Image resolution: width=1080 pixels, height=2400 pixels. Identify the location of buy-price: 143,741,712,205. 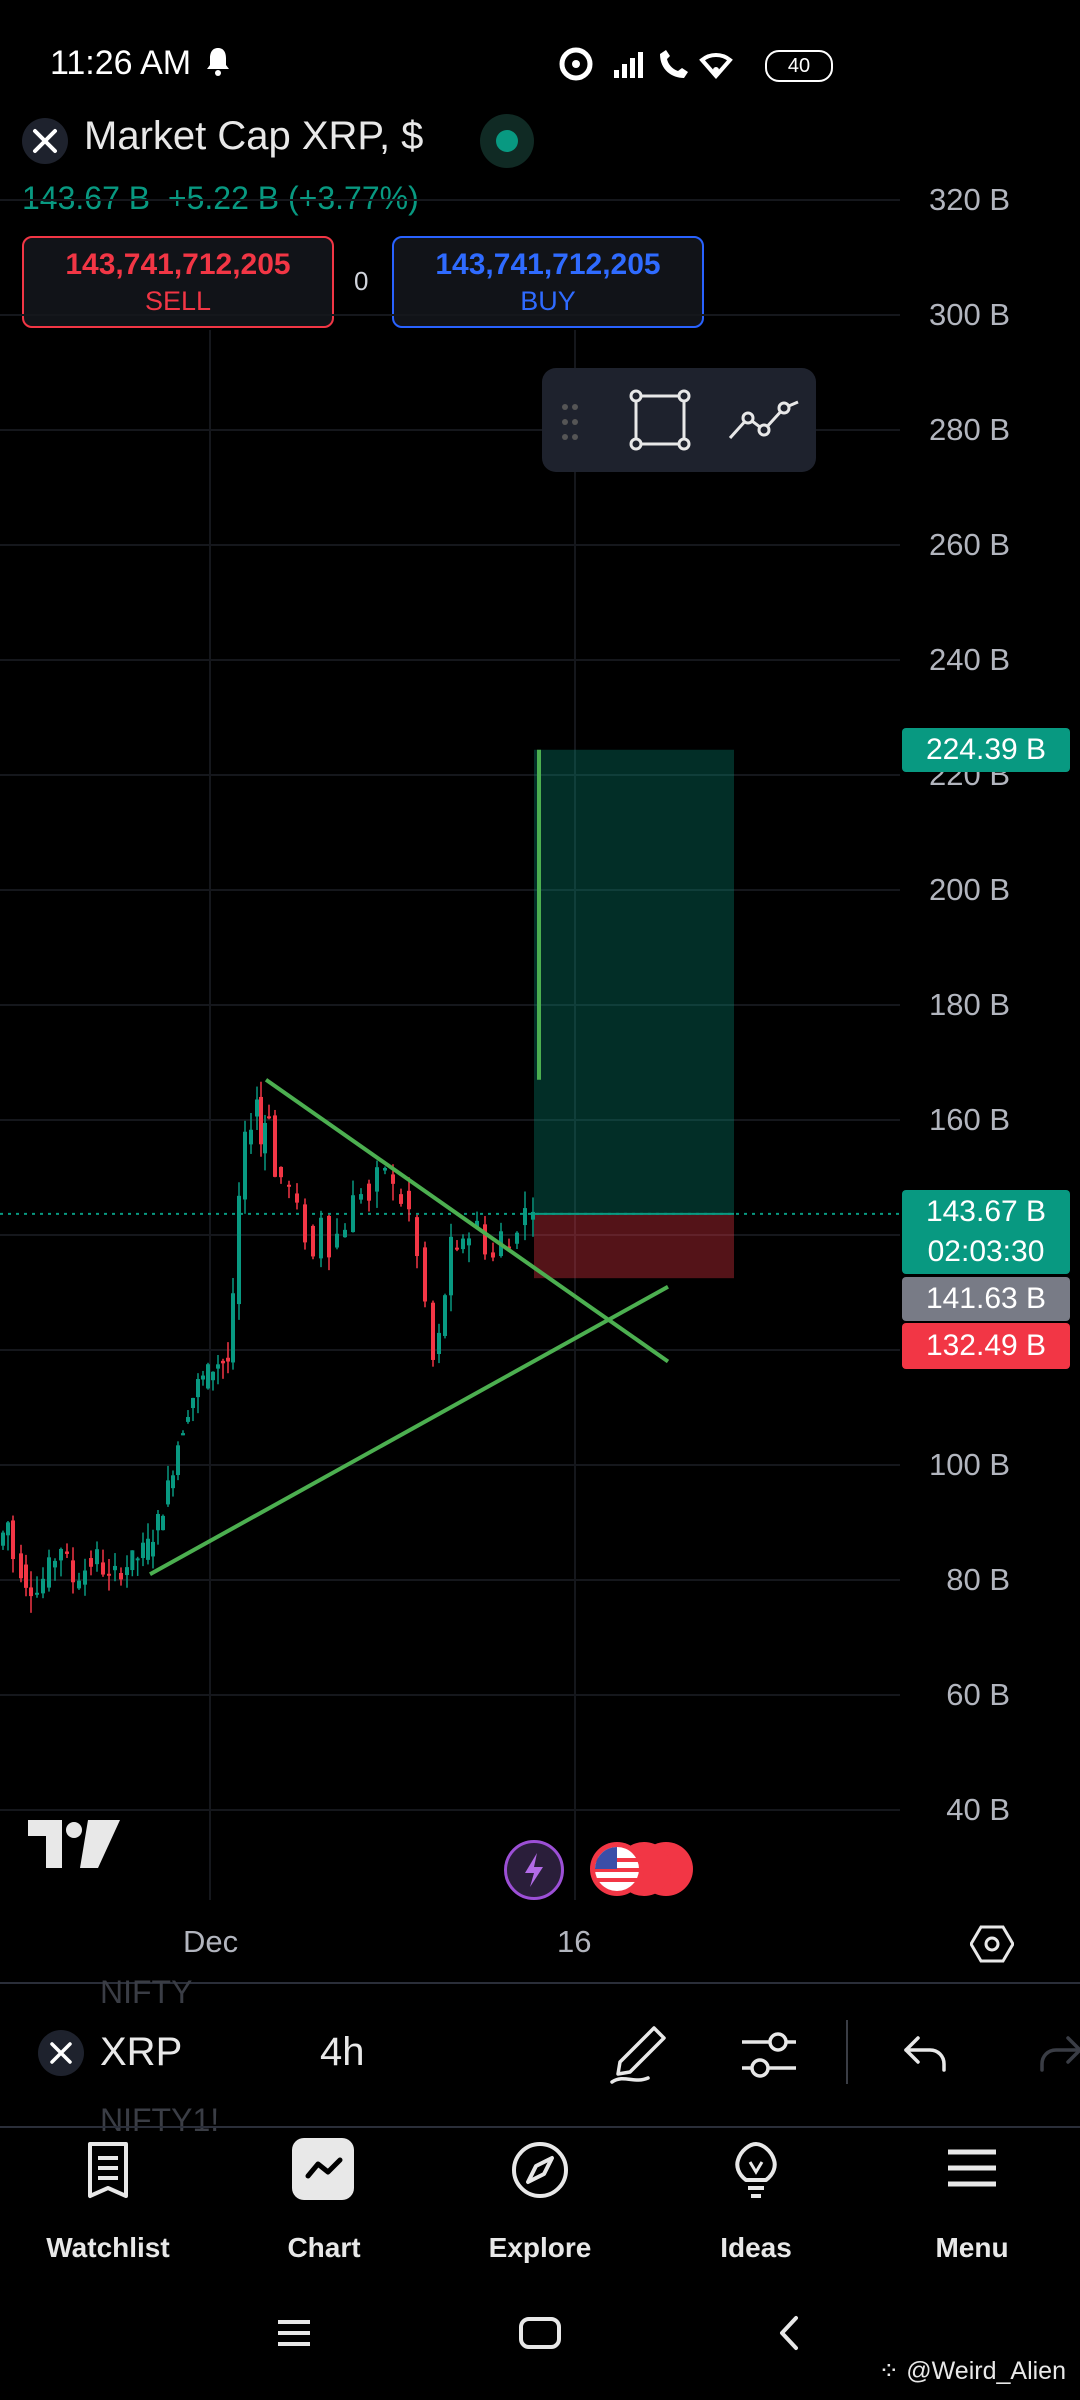
(548, 264).